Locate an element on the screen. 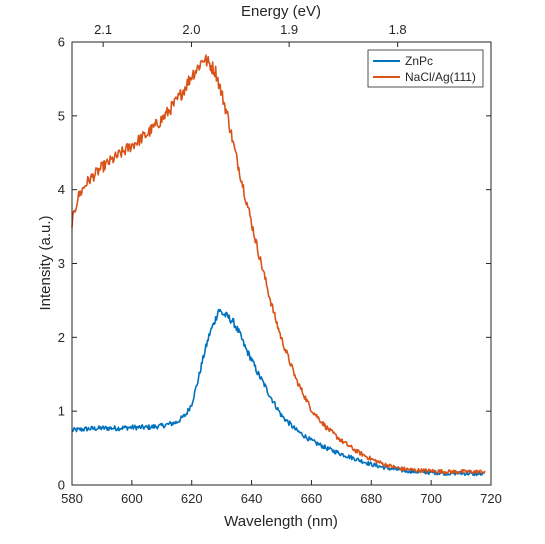  legend: ZnPc NaCl/Ag(111) is located at coordinates (425, 68).